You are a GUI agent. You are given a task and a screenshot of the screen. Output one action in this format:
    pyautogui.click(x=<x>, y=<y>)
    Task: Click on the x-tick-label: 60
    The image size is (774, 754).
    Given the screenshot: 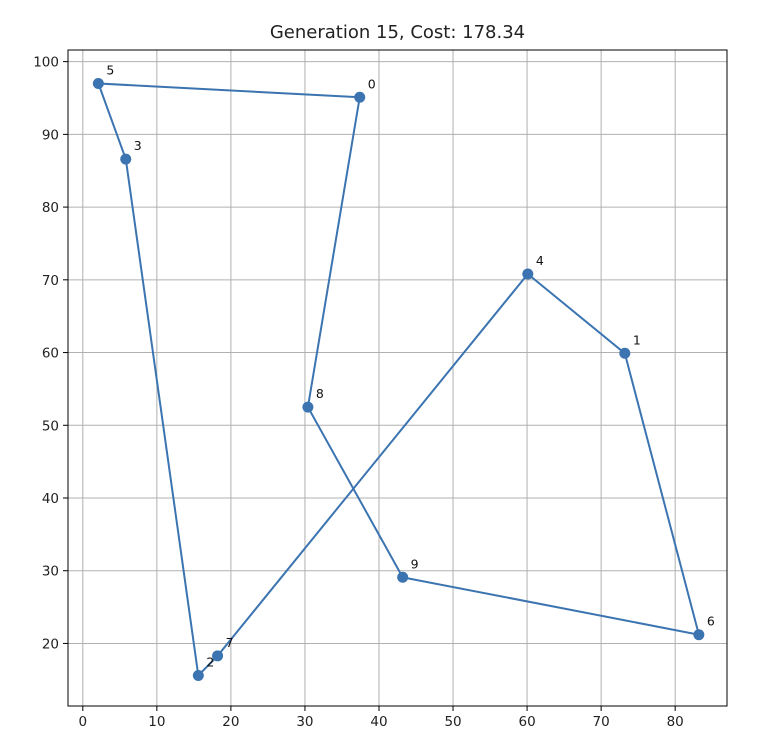 What is the action you would take?
    pyautogui.click(x=526, y=722)
    